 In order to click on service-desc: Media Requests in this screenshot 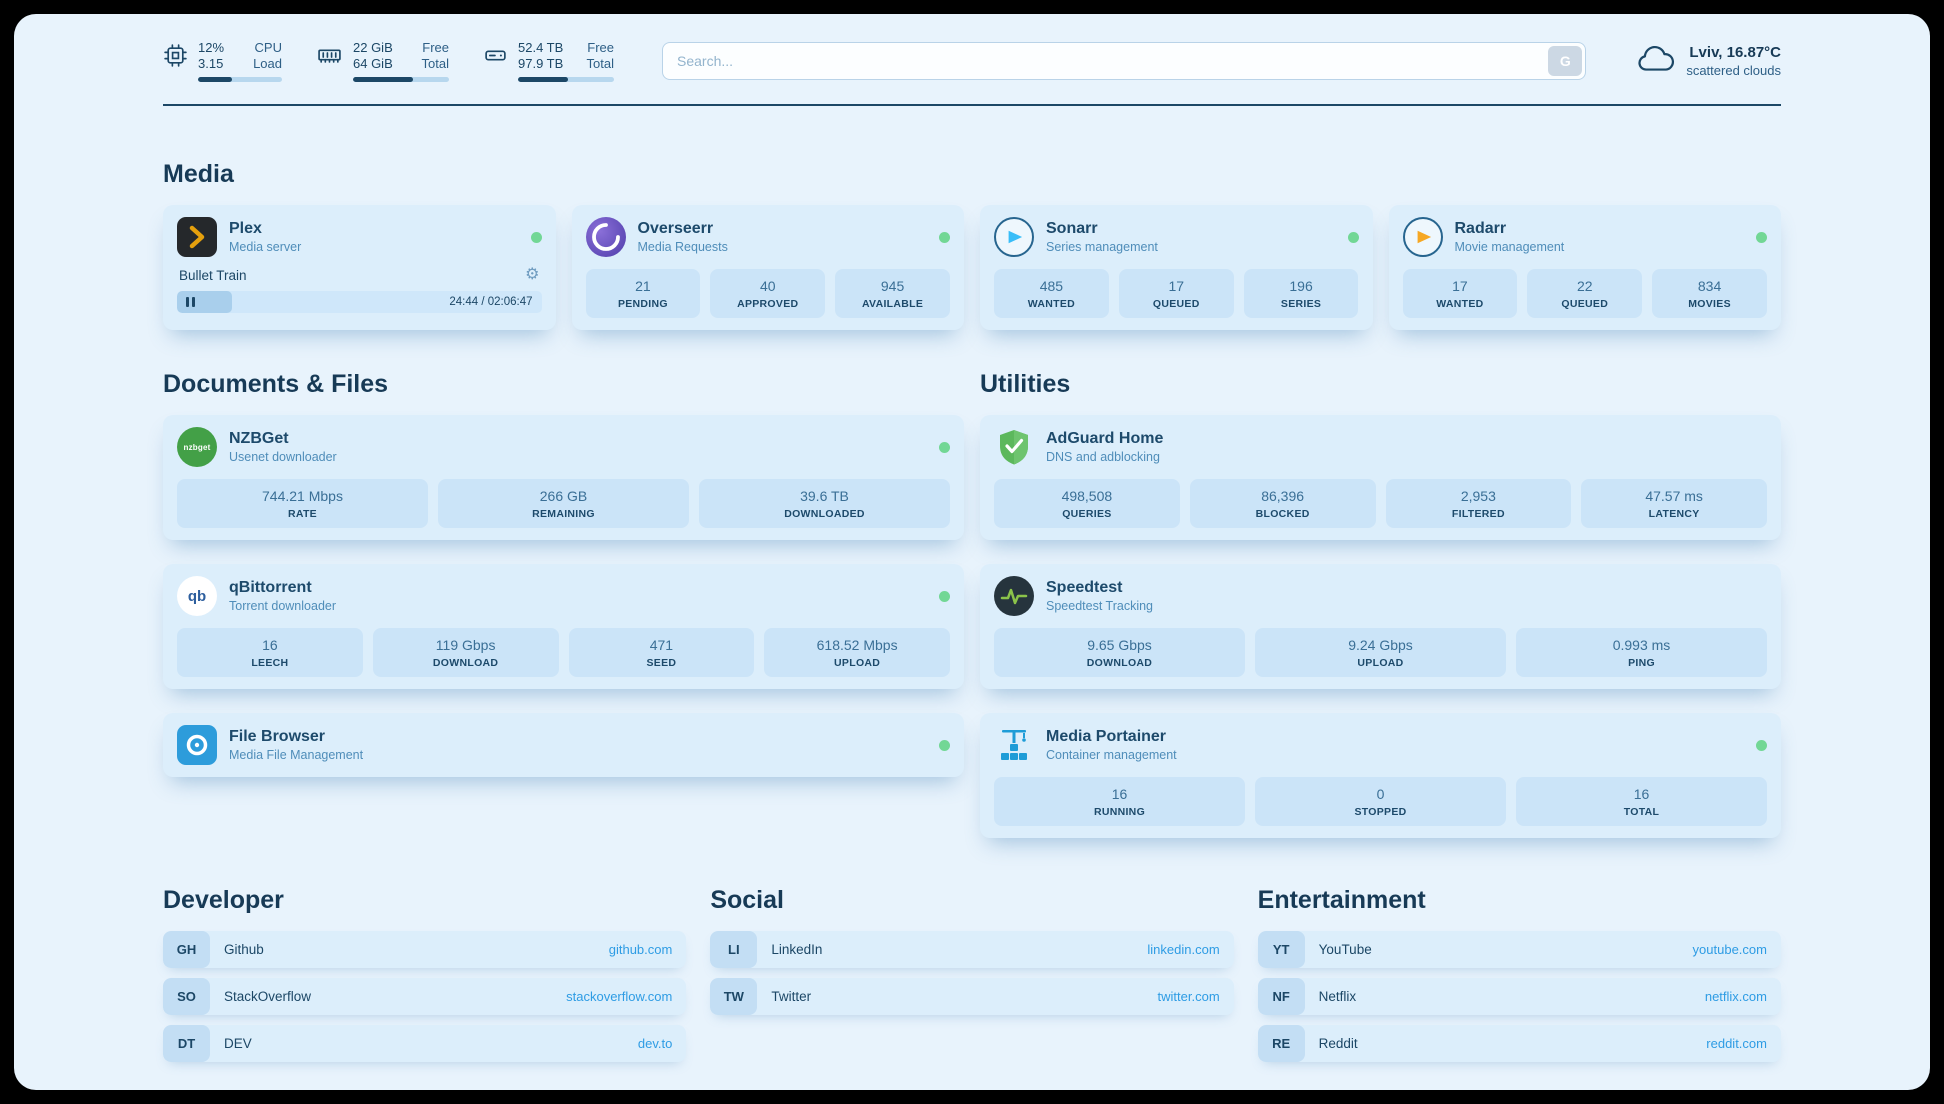, I will do `click(682, 247)`.